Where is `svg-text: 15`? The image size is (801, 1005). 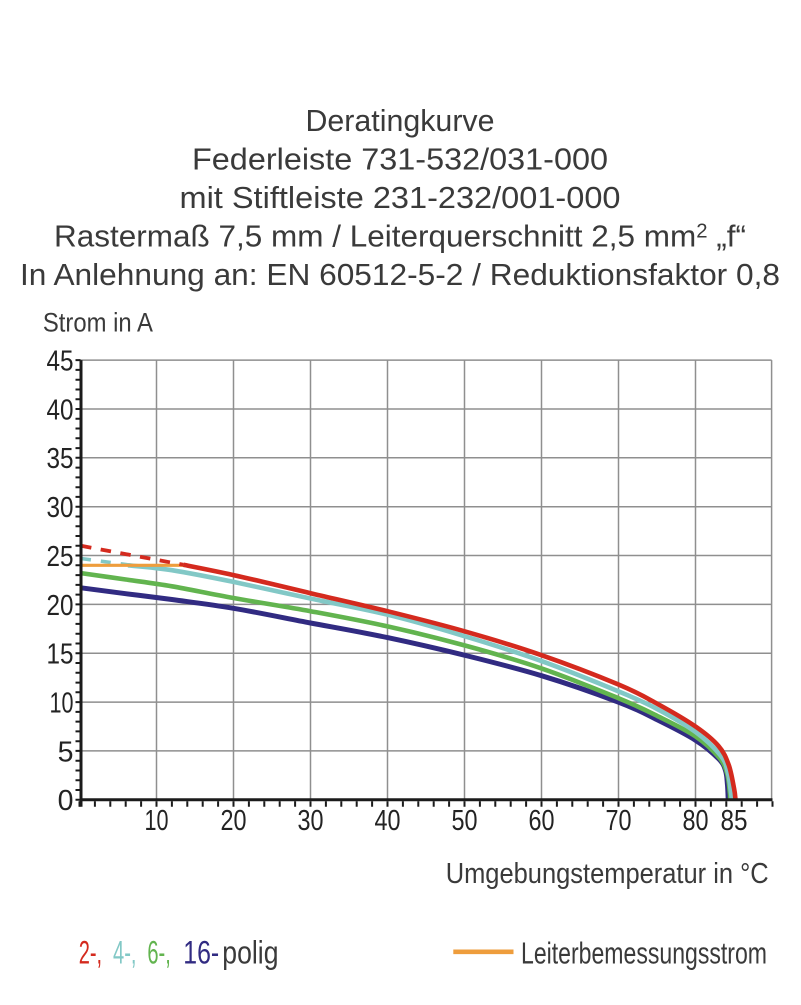 svg-text: 15 is located at coordinates (60, 655).